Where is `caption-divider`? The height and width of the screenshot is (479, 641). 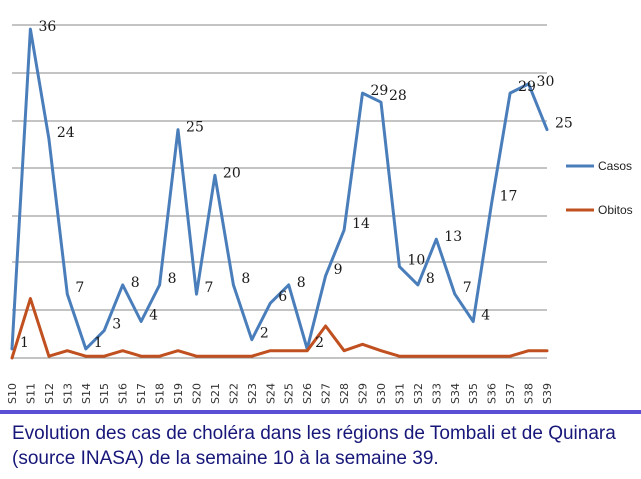 caption-divider is located at coordinates (320, 412).